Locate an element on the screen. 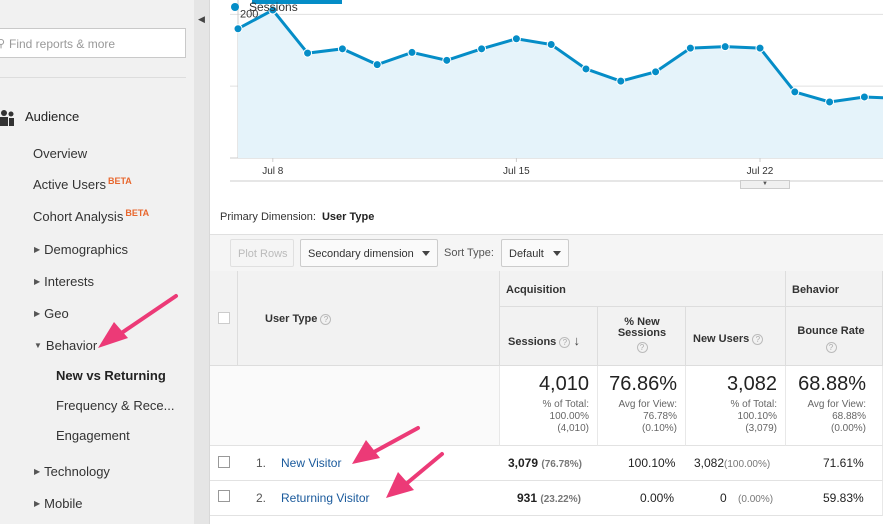  sidebar-item-demographics: ▶ Demographics is located at coordinates (81, 249).